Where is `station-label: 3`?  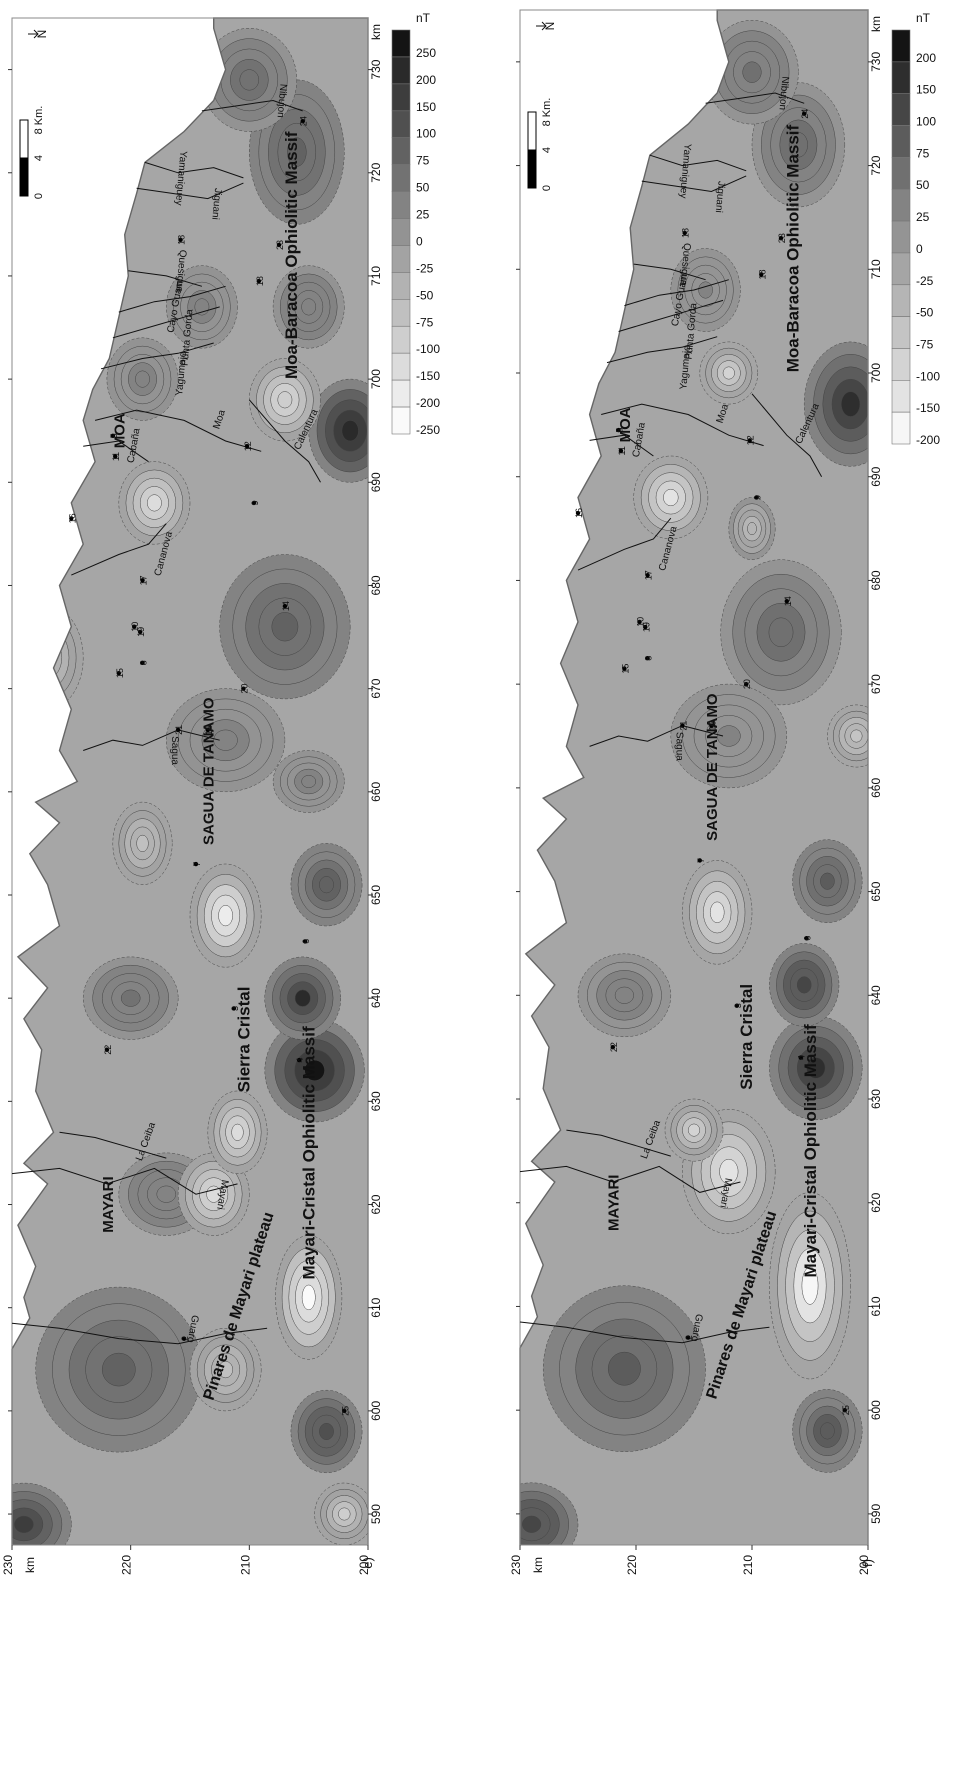
station-label: 3 is located at coordinates (235, 1008).